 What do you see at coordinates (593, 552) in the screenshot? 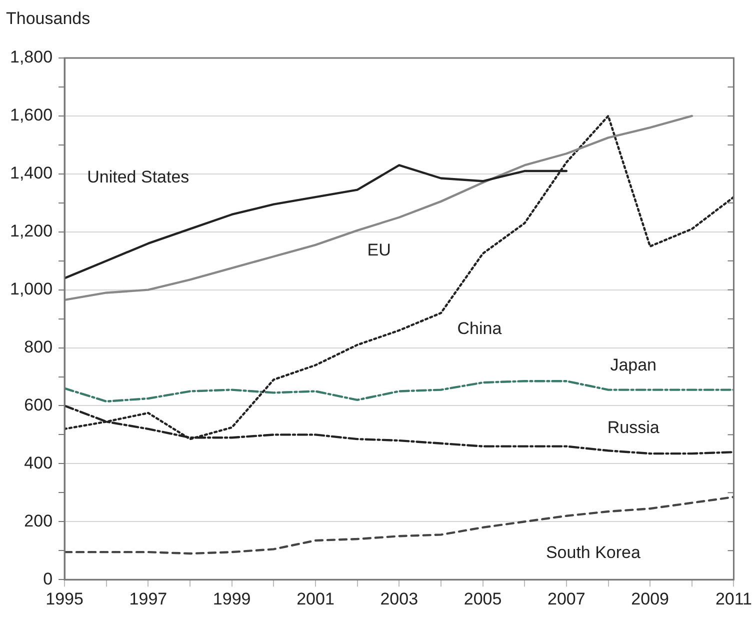
I see `series-label: South Korea` at bounding box center [593, 552].